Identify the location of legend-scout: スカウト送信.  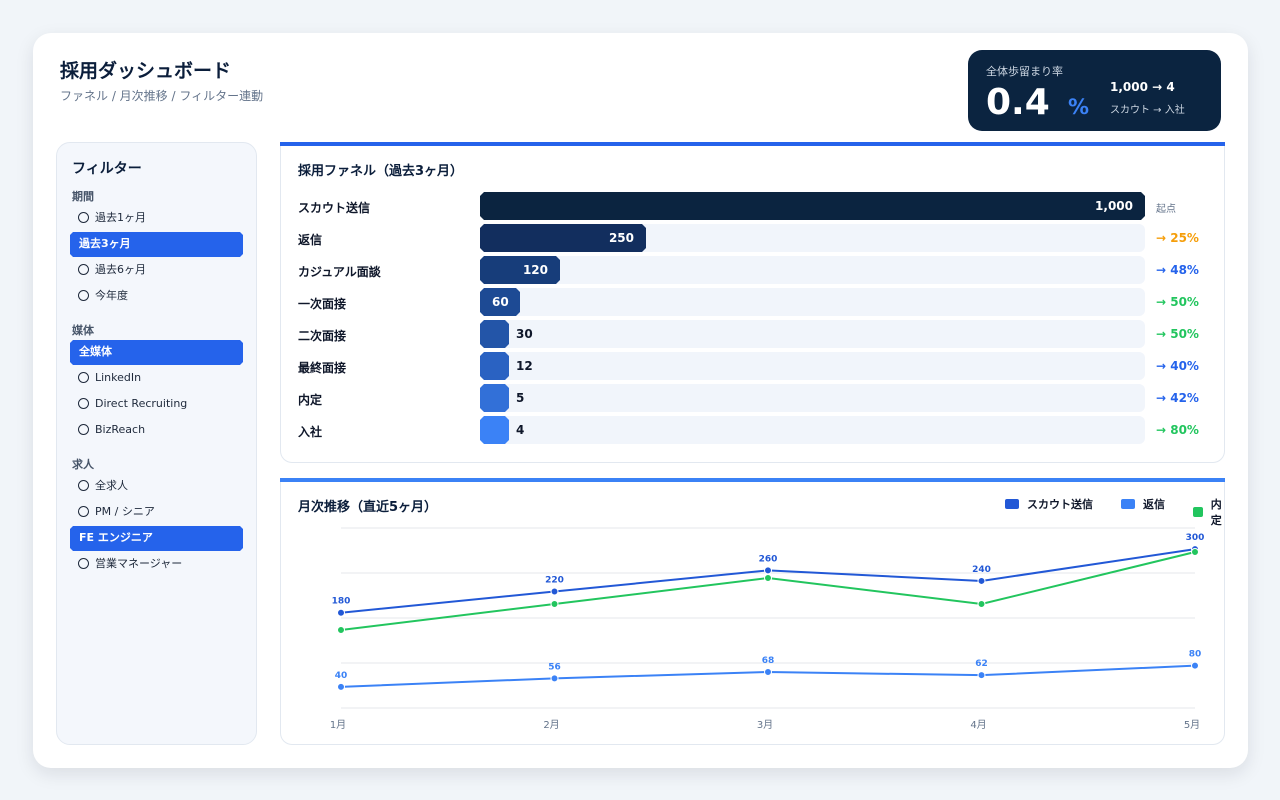
(1049, 504).